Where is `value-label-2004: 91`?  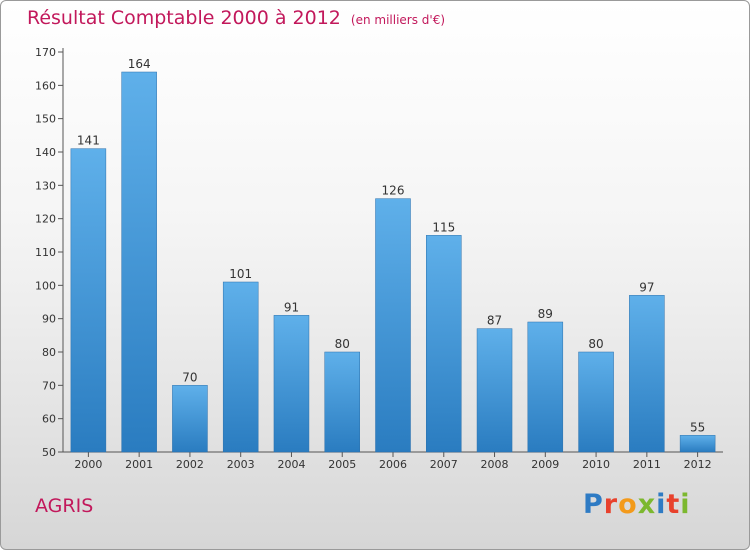
value-label-2004: 91 is located at coordinates (291, 307).